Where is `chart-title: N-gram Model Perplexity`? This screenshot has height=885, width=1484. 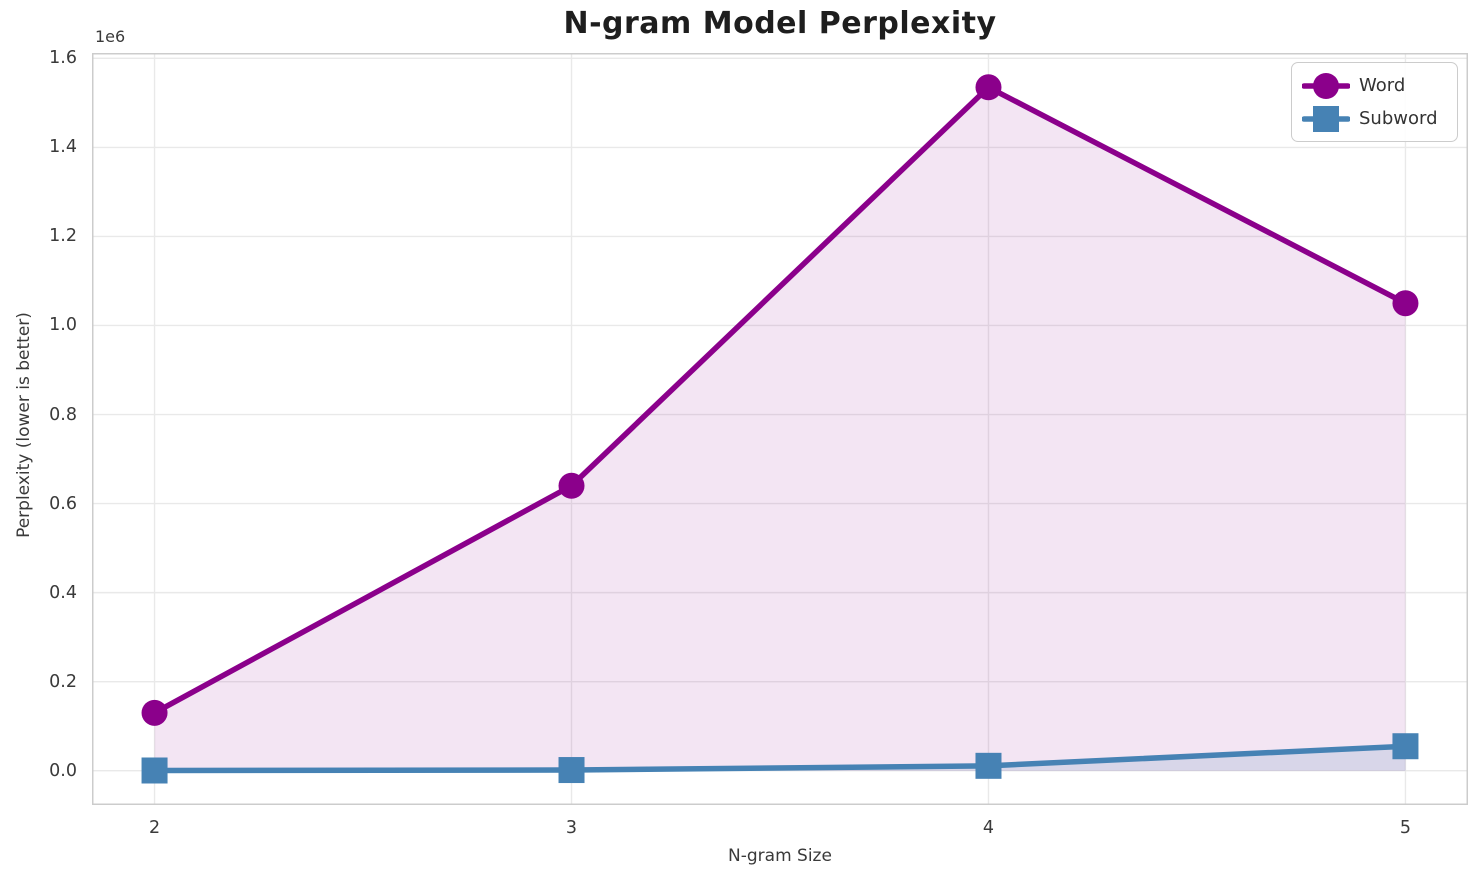 chart-title: N-gram Model Perplexity is located at coordinates (780, 23).